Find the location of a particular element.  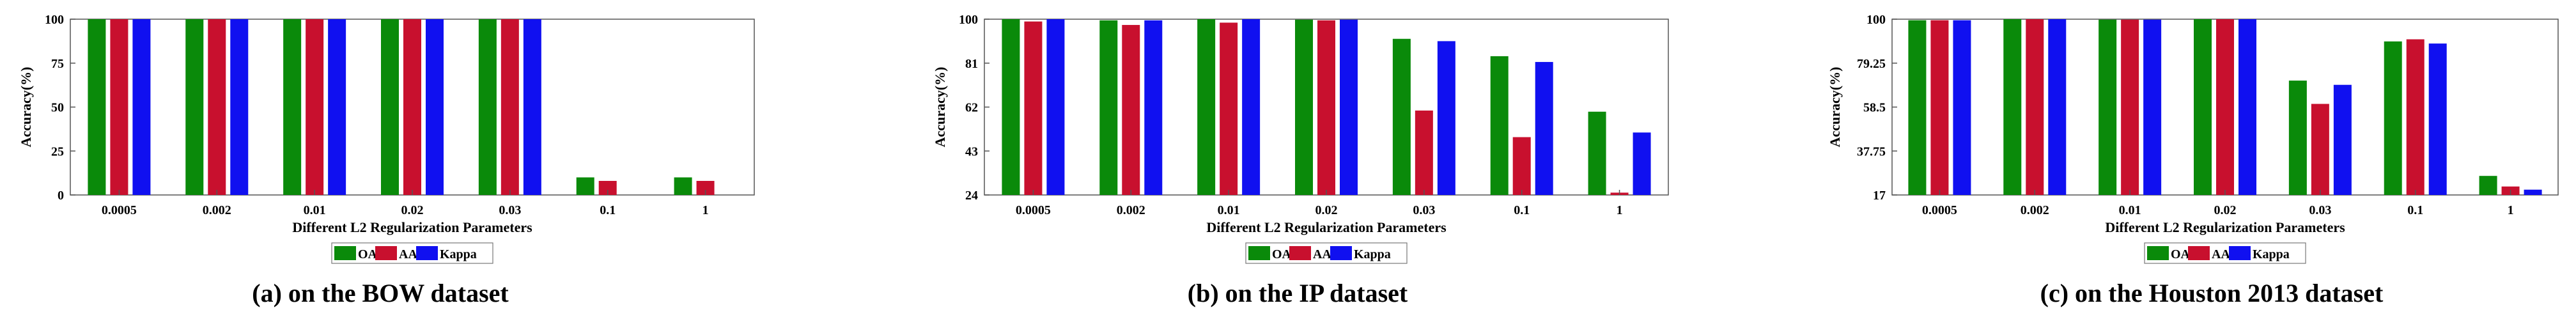

legend-label-oa: OA is located at coordinates (2181, 254).